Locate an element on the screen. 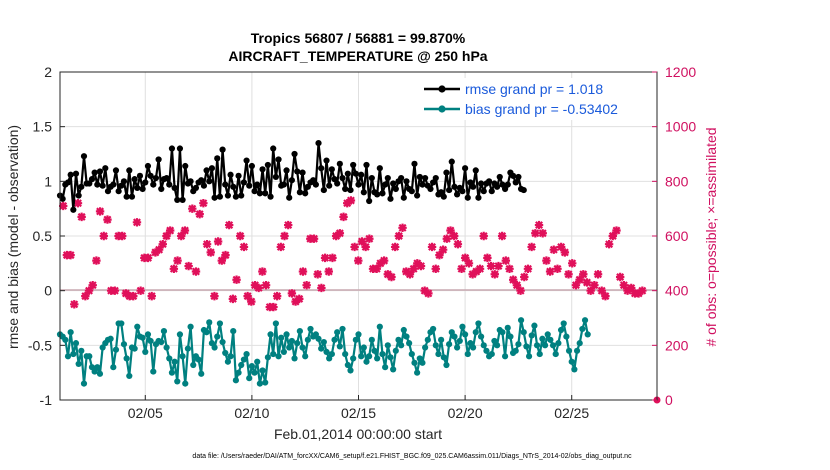 The height and width of the screenshot is (470, 830). legend-rmse-label: rmse grand pr = 1.018 is located at coordinates (534, 89).